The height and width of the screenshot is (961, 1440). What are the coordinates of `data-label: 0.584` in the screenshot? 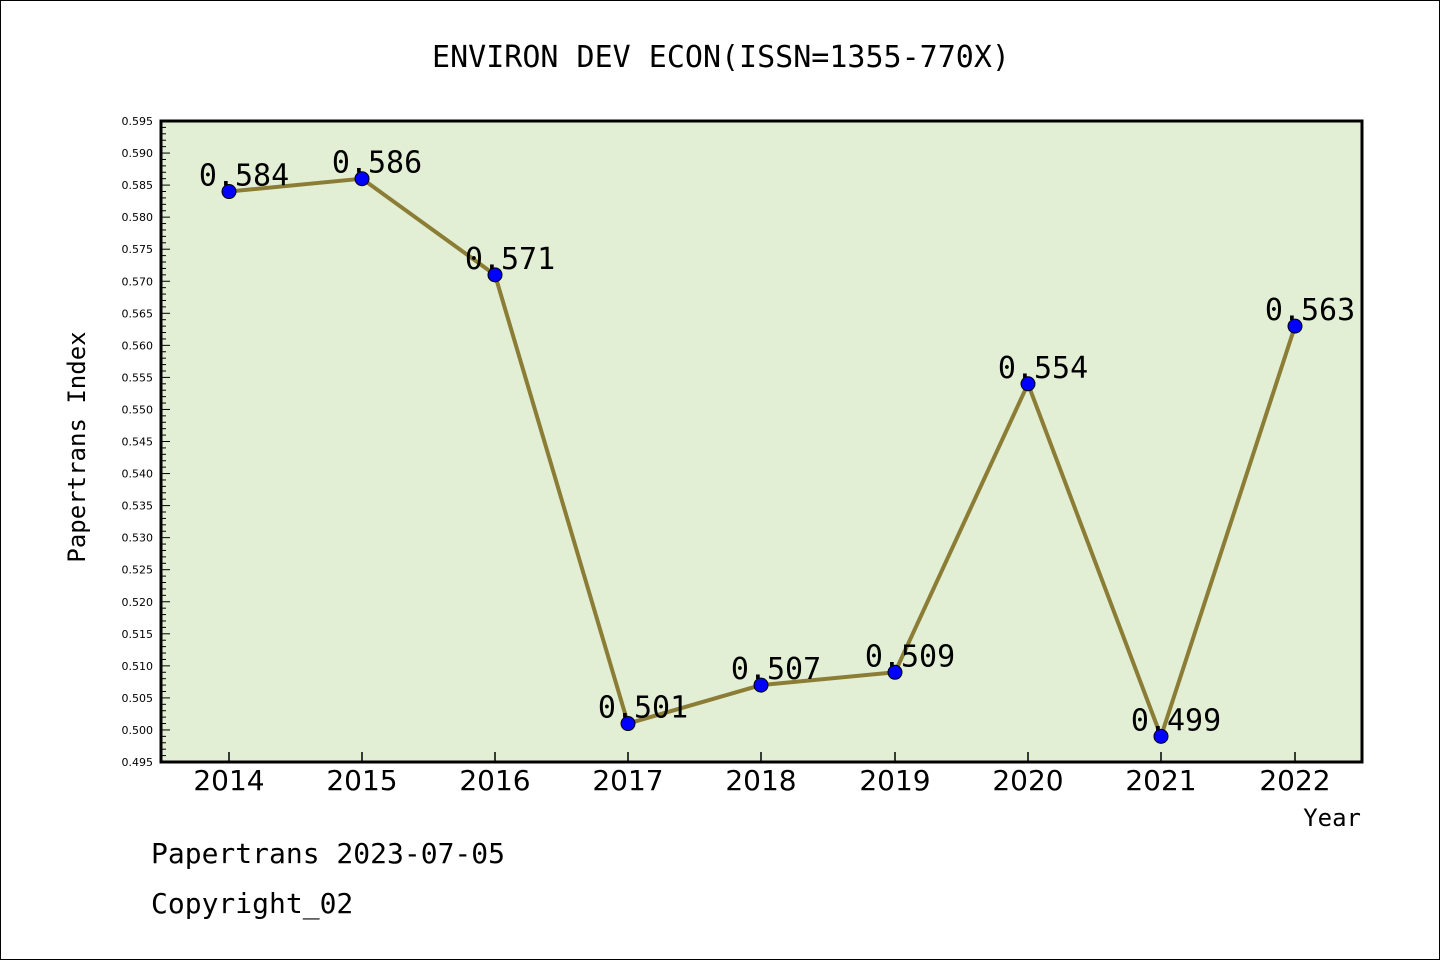 It's located at (244, 176).